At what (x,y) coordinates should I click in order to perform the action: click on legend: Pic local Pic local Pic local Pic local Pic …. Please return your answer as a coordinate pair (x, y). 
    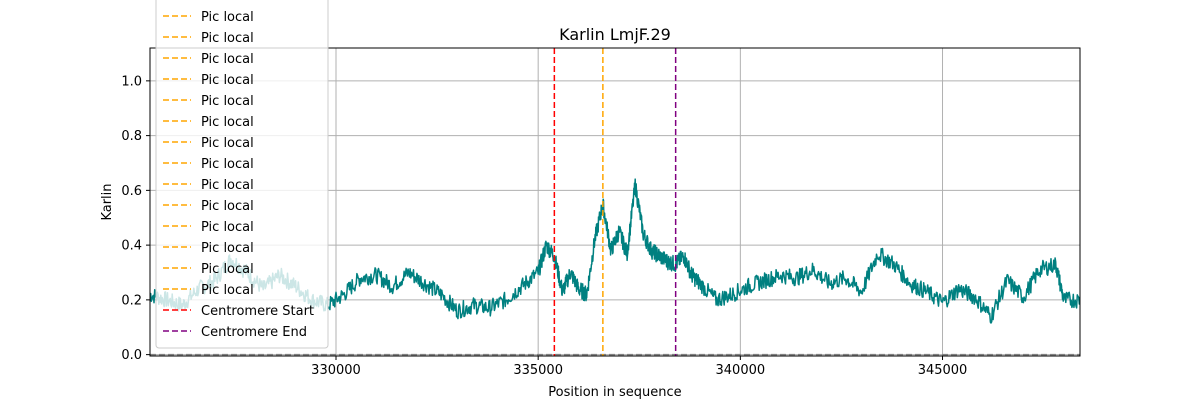
    Looking at the image, I should click on (242, 174).